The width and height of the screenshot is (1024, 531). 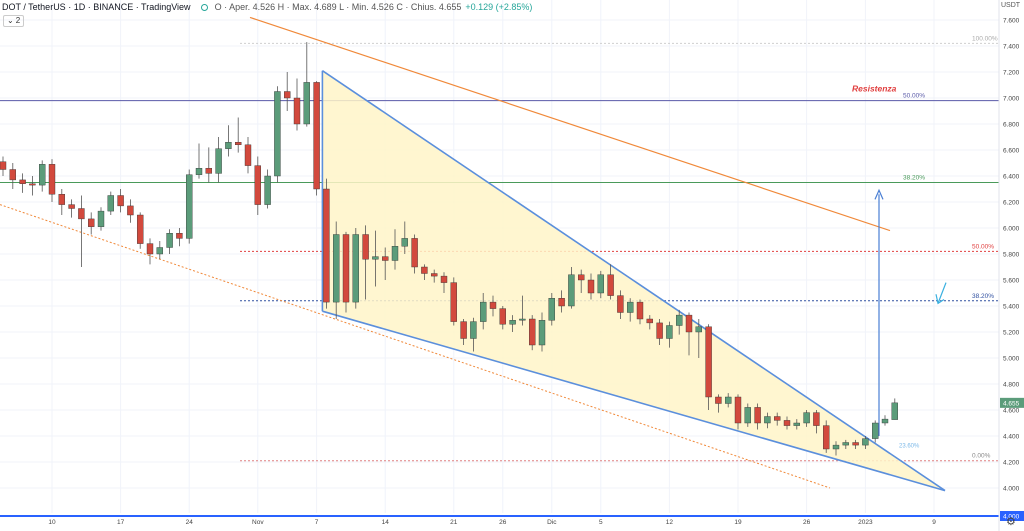 I want to click on chevron-down-icon: ⌄, so click(x=10, y=20).